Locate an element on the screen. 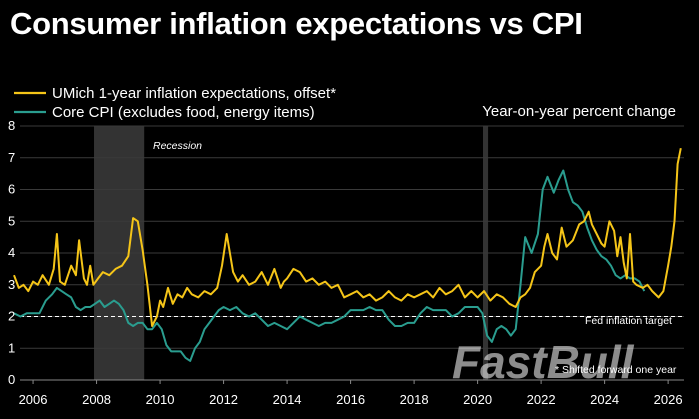  x-tick-label-2022: 2022 is located at coordinates (541, 399).